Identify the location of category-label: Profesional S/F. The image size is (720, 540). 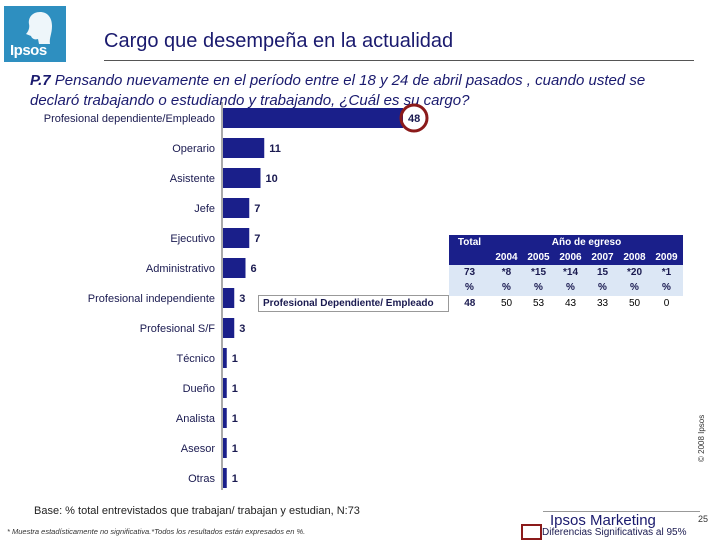
(177, 329).